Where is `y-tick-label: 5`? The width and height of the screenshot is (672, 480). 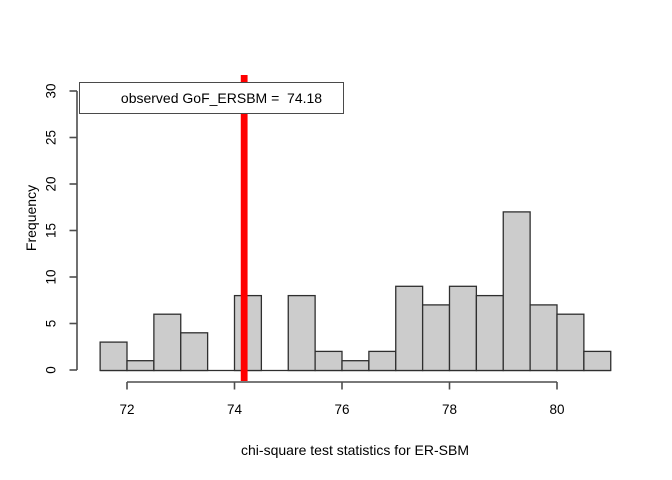
y-tick-label: 5 is located at coordinates (51, 324).